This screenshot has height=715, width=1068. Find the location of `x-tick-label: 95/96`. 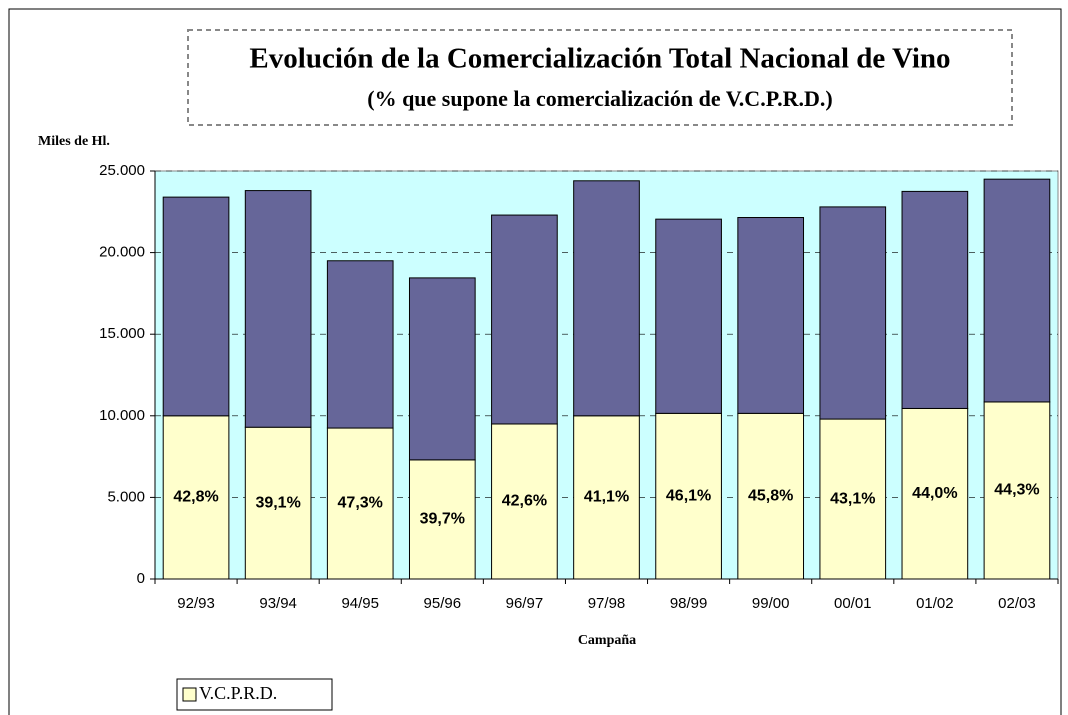

x-tick-label: 95/96 is located at coordinates (443, 603).